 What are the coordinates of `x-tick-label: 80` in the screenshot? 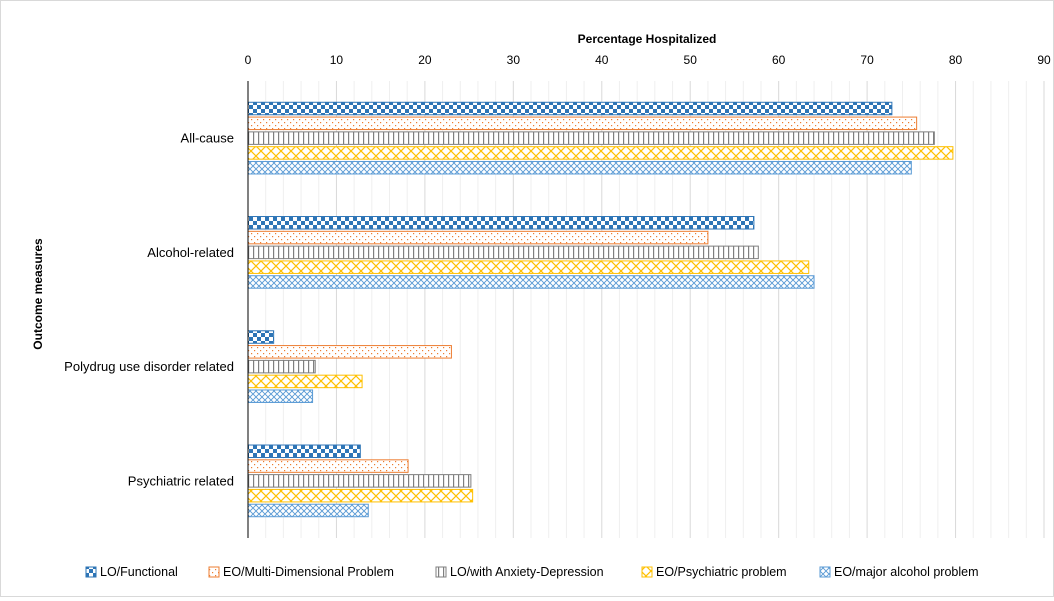 It's located at (956, 60).